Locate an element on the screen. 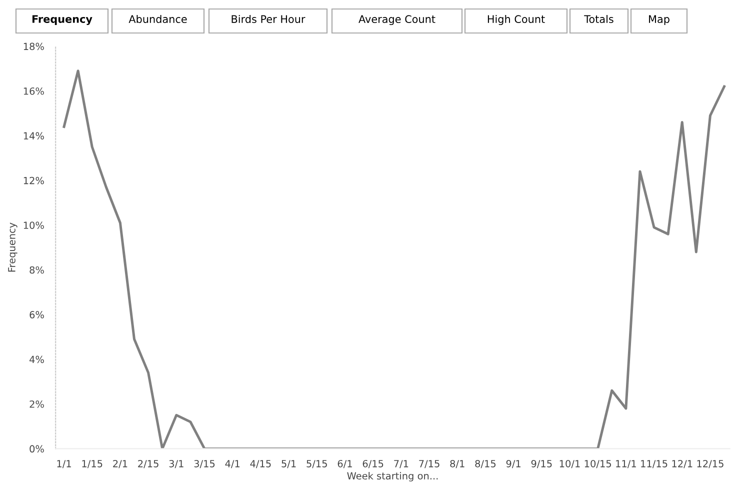  y-tick-label: 2% is located at coordinates (37, 404).